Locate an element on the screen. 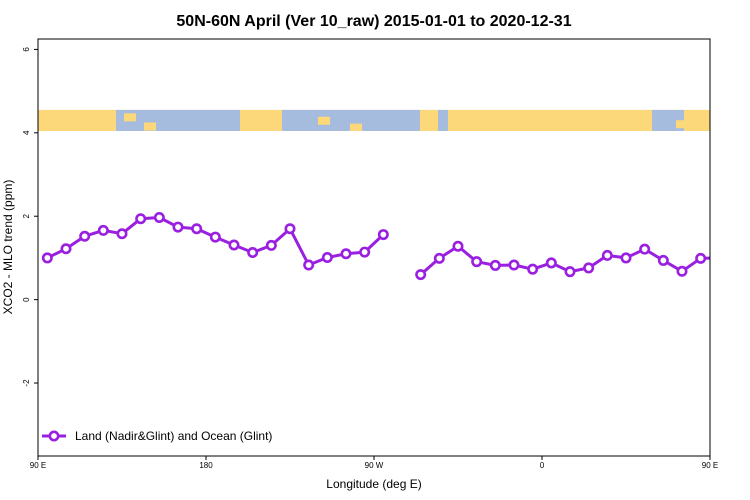 This screenshot has width=750, height=500. y-tick-label: -2 is located at coordinates (26, 383).